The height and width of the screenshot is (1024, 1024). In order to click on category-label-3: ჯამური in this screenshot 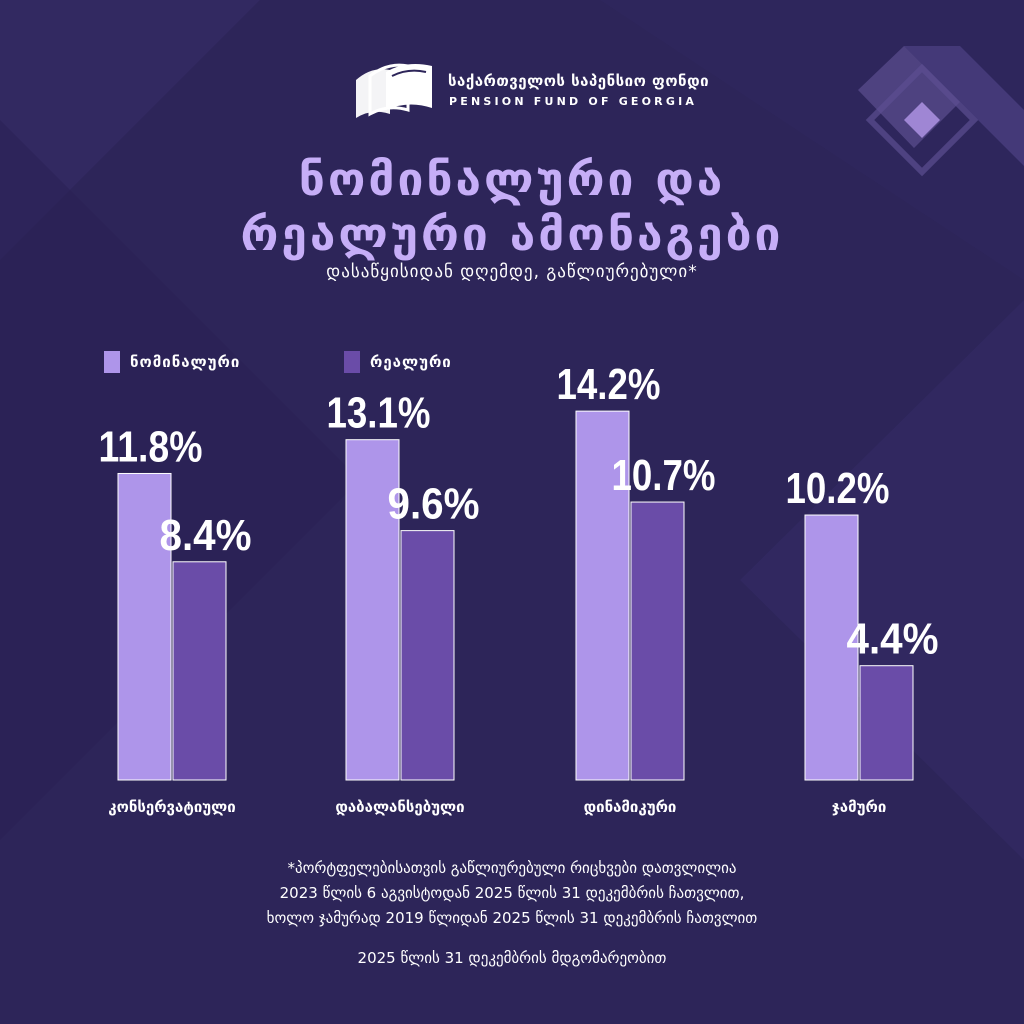, I will do `click(859, 807)`.